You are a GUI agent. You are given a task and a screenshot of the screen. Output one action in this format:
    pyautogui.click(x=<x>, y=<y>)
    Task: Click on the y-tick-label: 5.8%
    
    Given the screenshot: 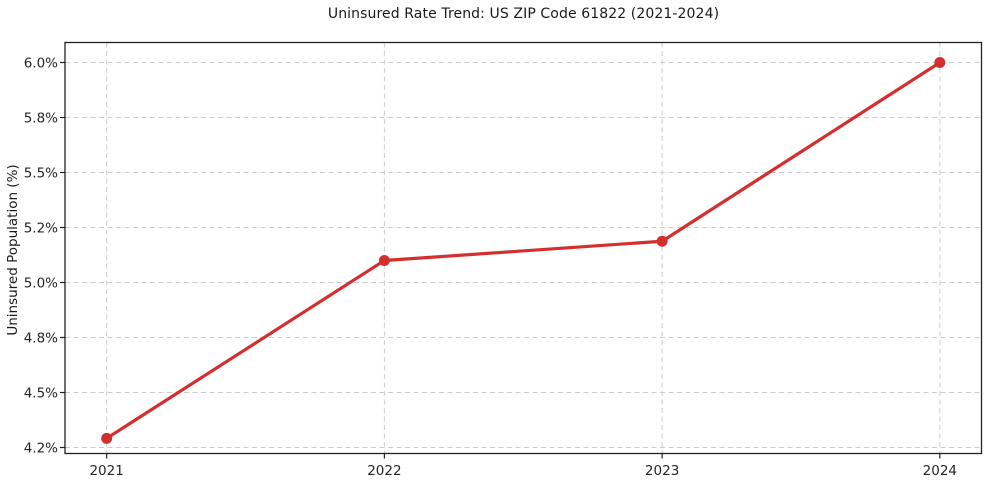 What is the action you would take?
    pyautogui.click(x=41, y=118)
    